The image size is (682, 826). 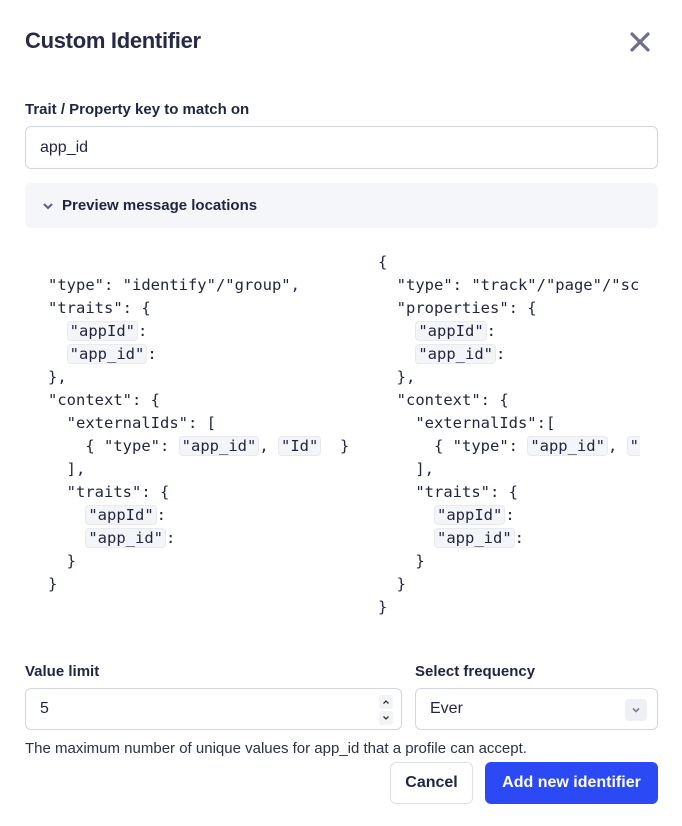 What do you see at coordinates (509, 423) in the screenshot?
I see `code-line: "externalIds":[` at bounding box center [509, 423].